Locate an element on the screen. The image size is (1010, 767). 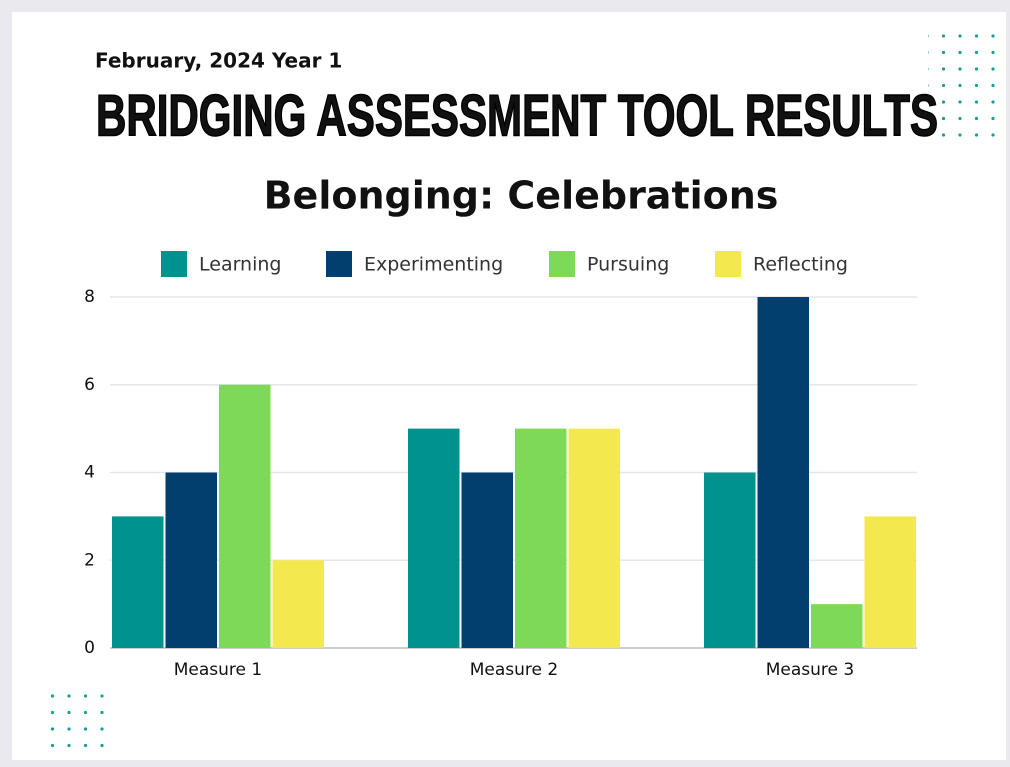
header: BRIDGING ASSESSMENT TOOL RESULTS is located at coordinates (517, 115).